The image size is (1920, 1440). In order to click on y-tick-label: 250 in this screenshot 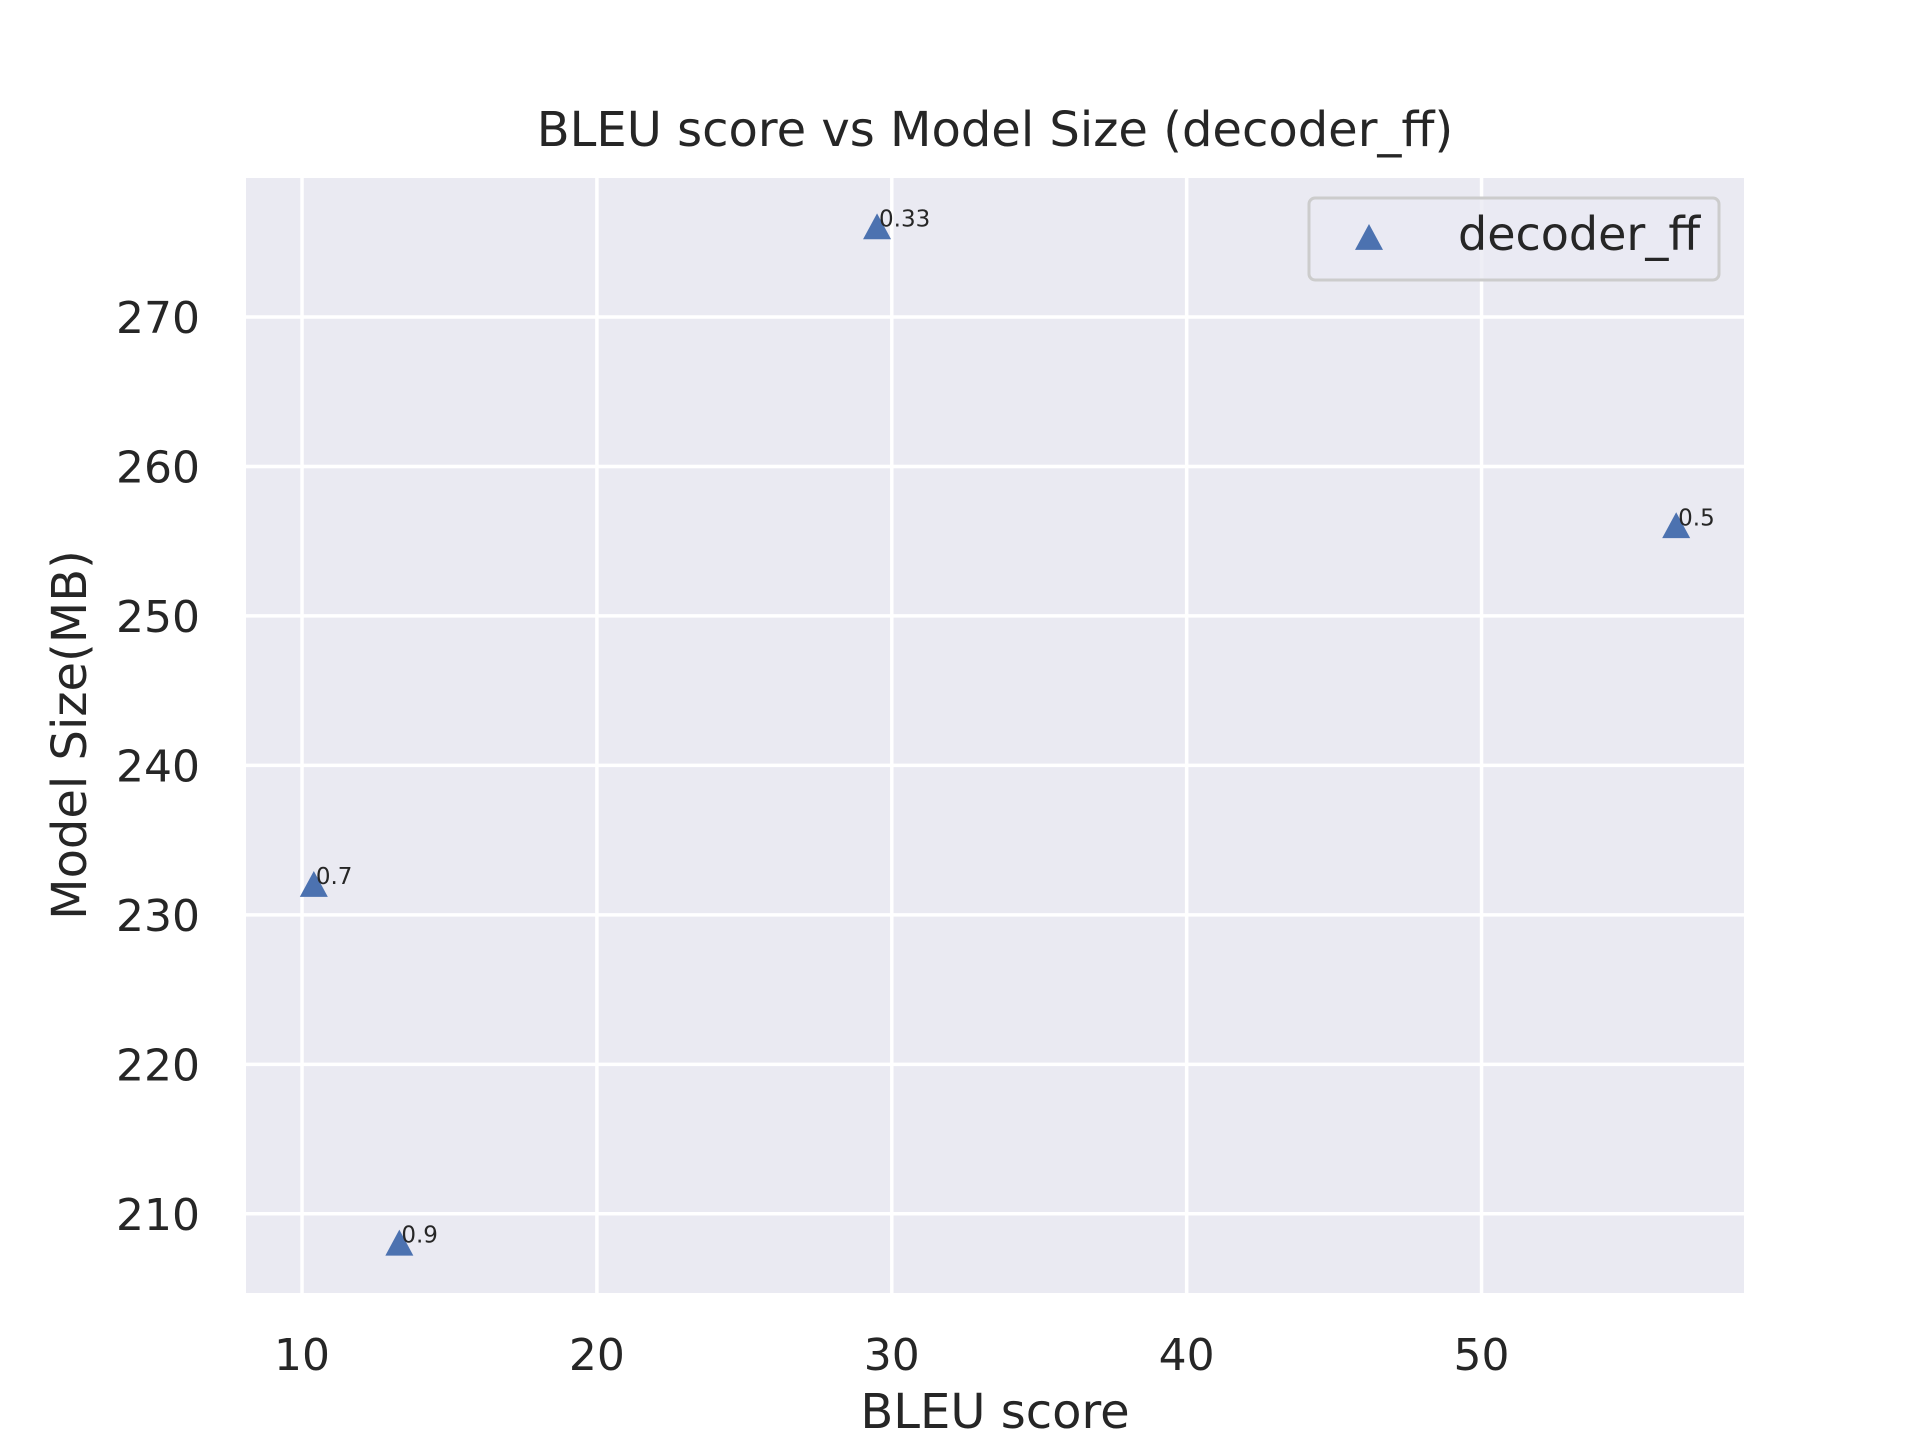, I will do `click(158, 617)`.